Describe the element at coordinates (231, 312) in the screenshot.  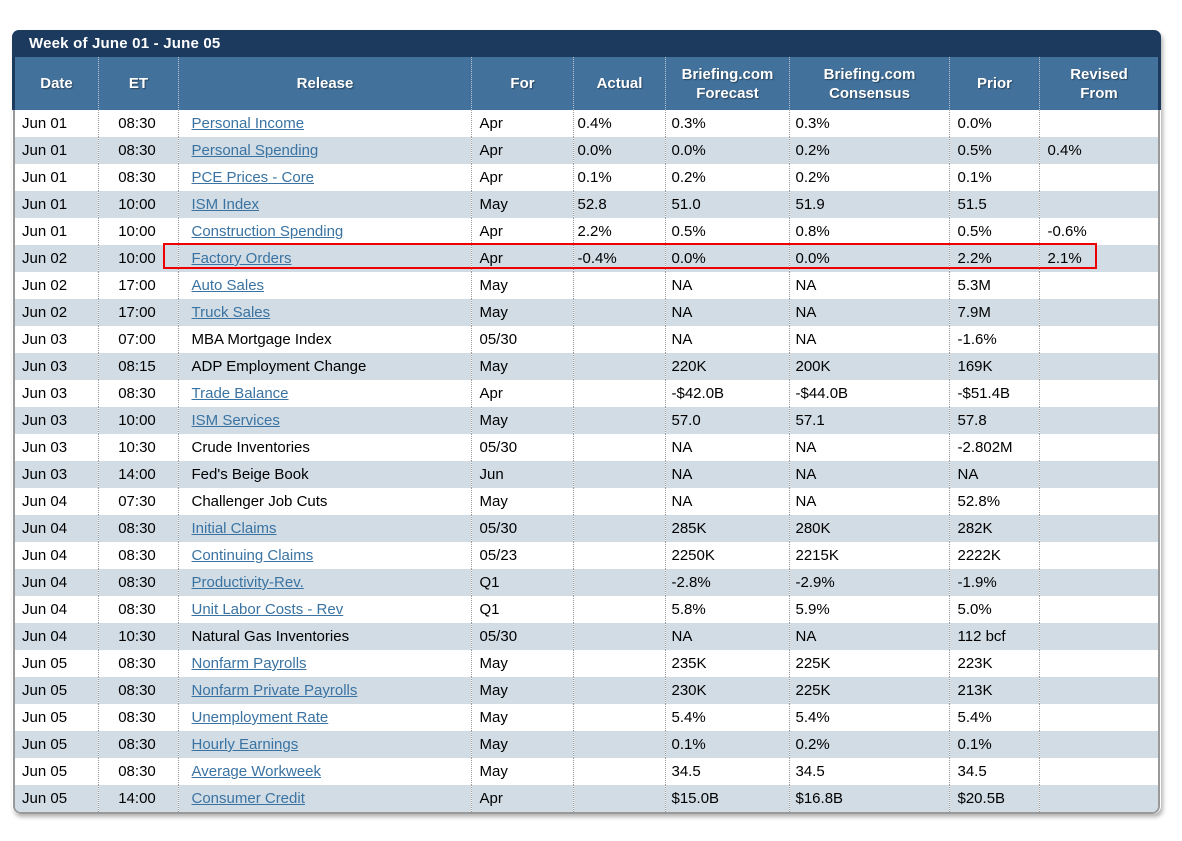
I see `release-link: Truck Sales` at that location.